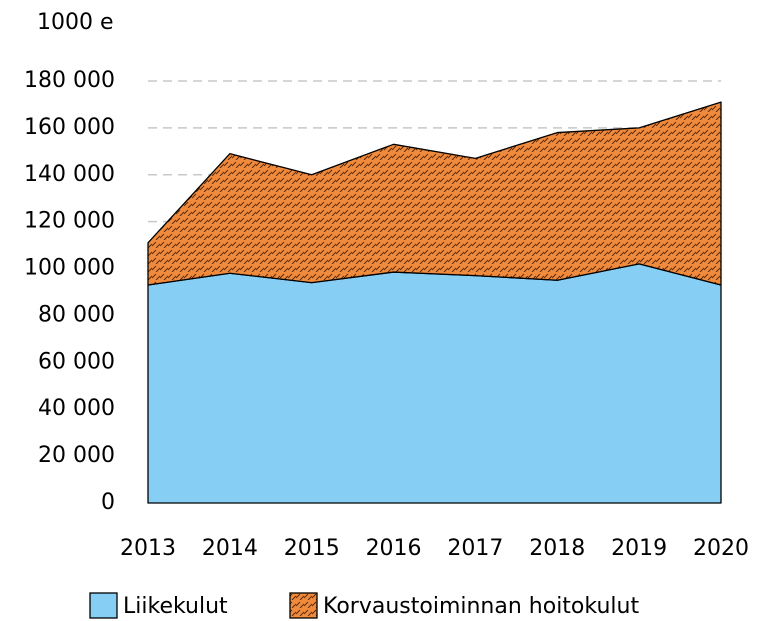 This screenshot has height=621, width=758. I want to click on y-tick-label: 20 000, so click(76, 455).